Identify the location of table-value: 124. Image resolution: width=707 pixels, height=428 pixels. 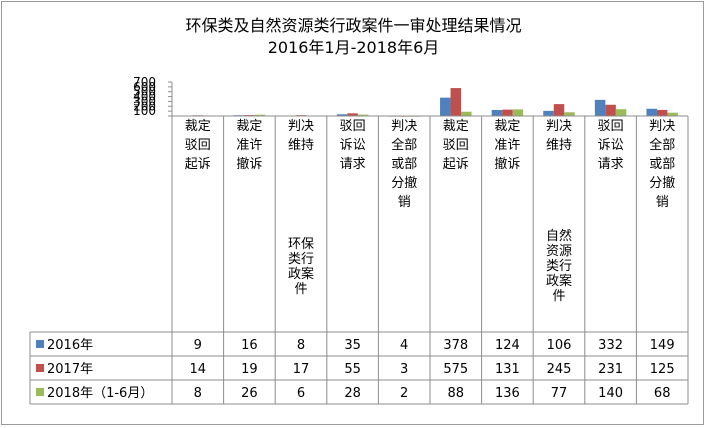
(507, 345).